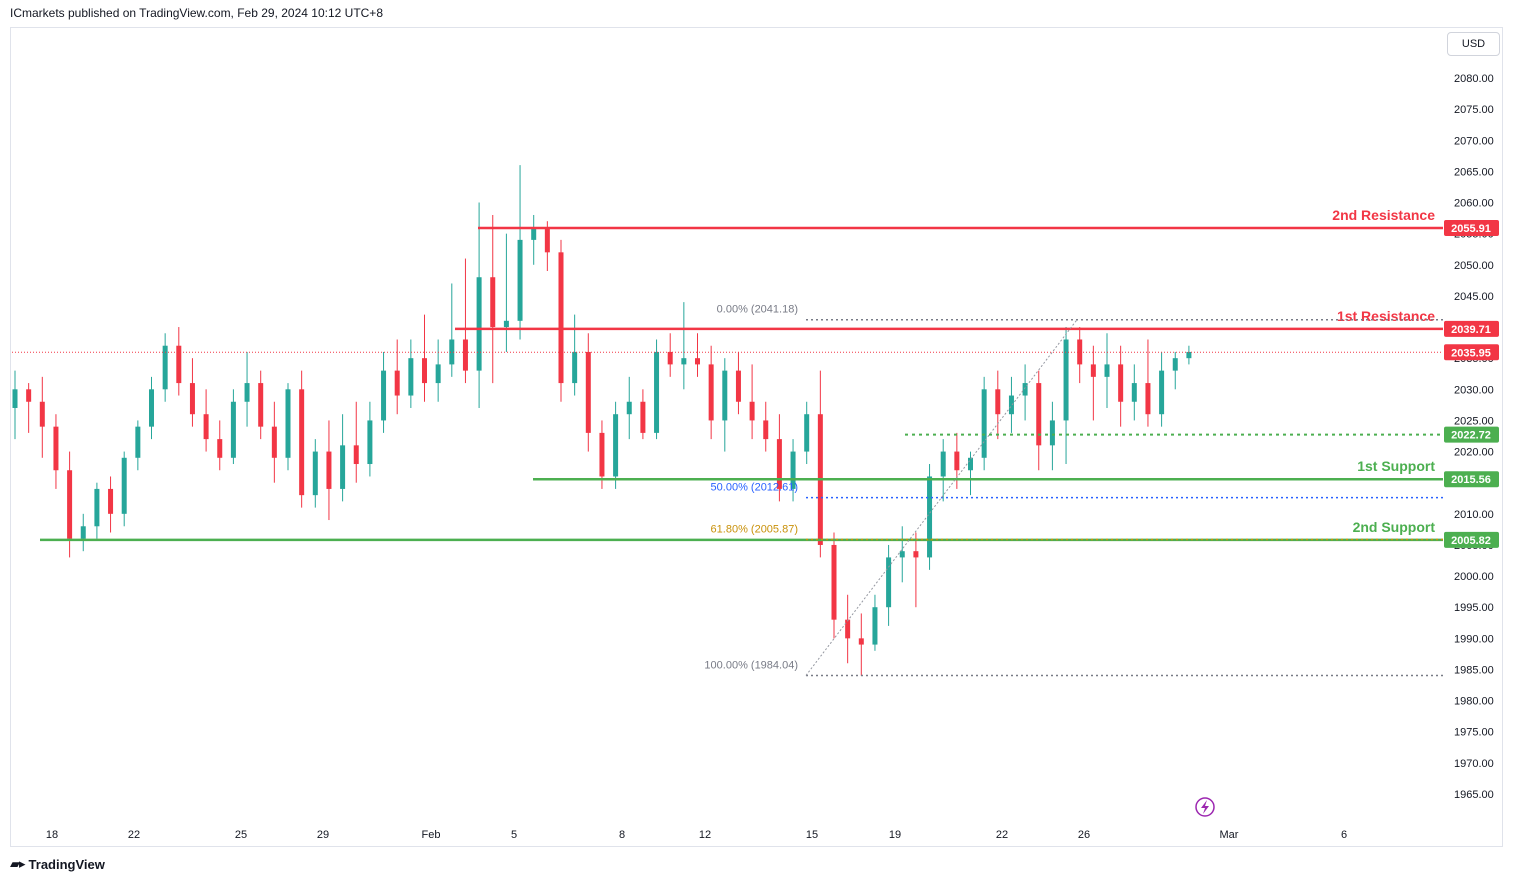 This screenshot has width=1514, height=883. I want to click on x-tick-label: 6, so click(1344, 835).